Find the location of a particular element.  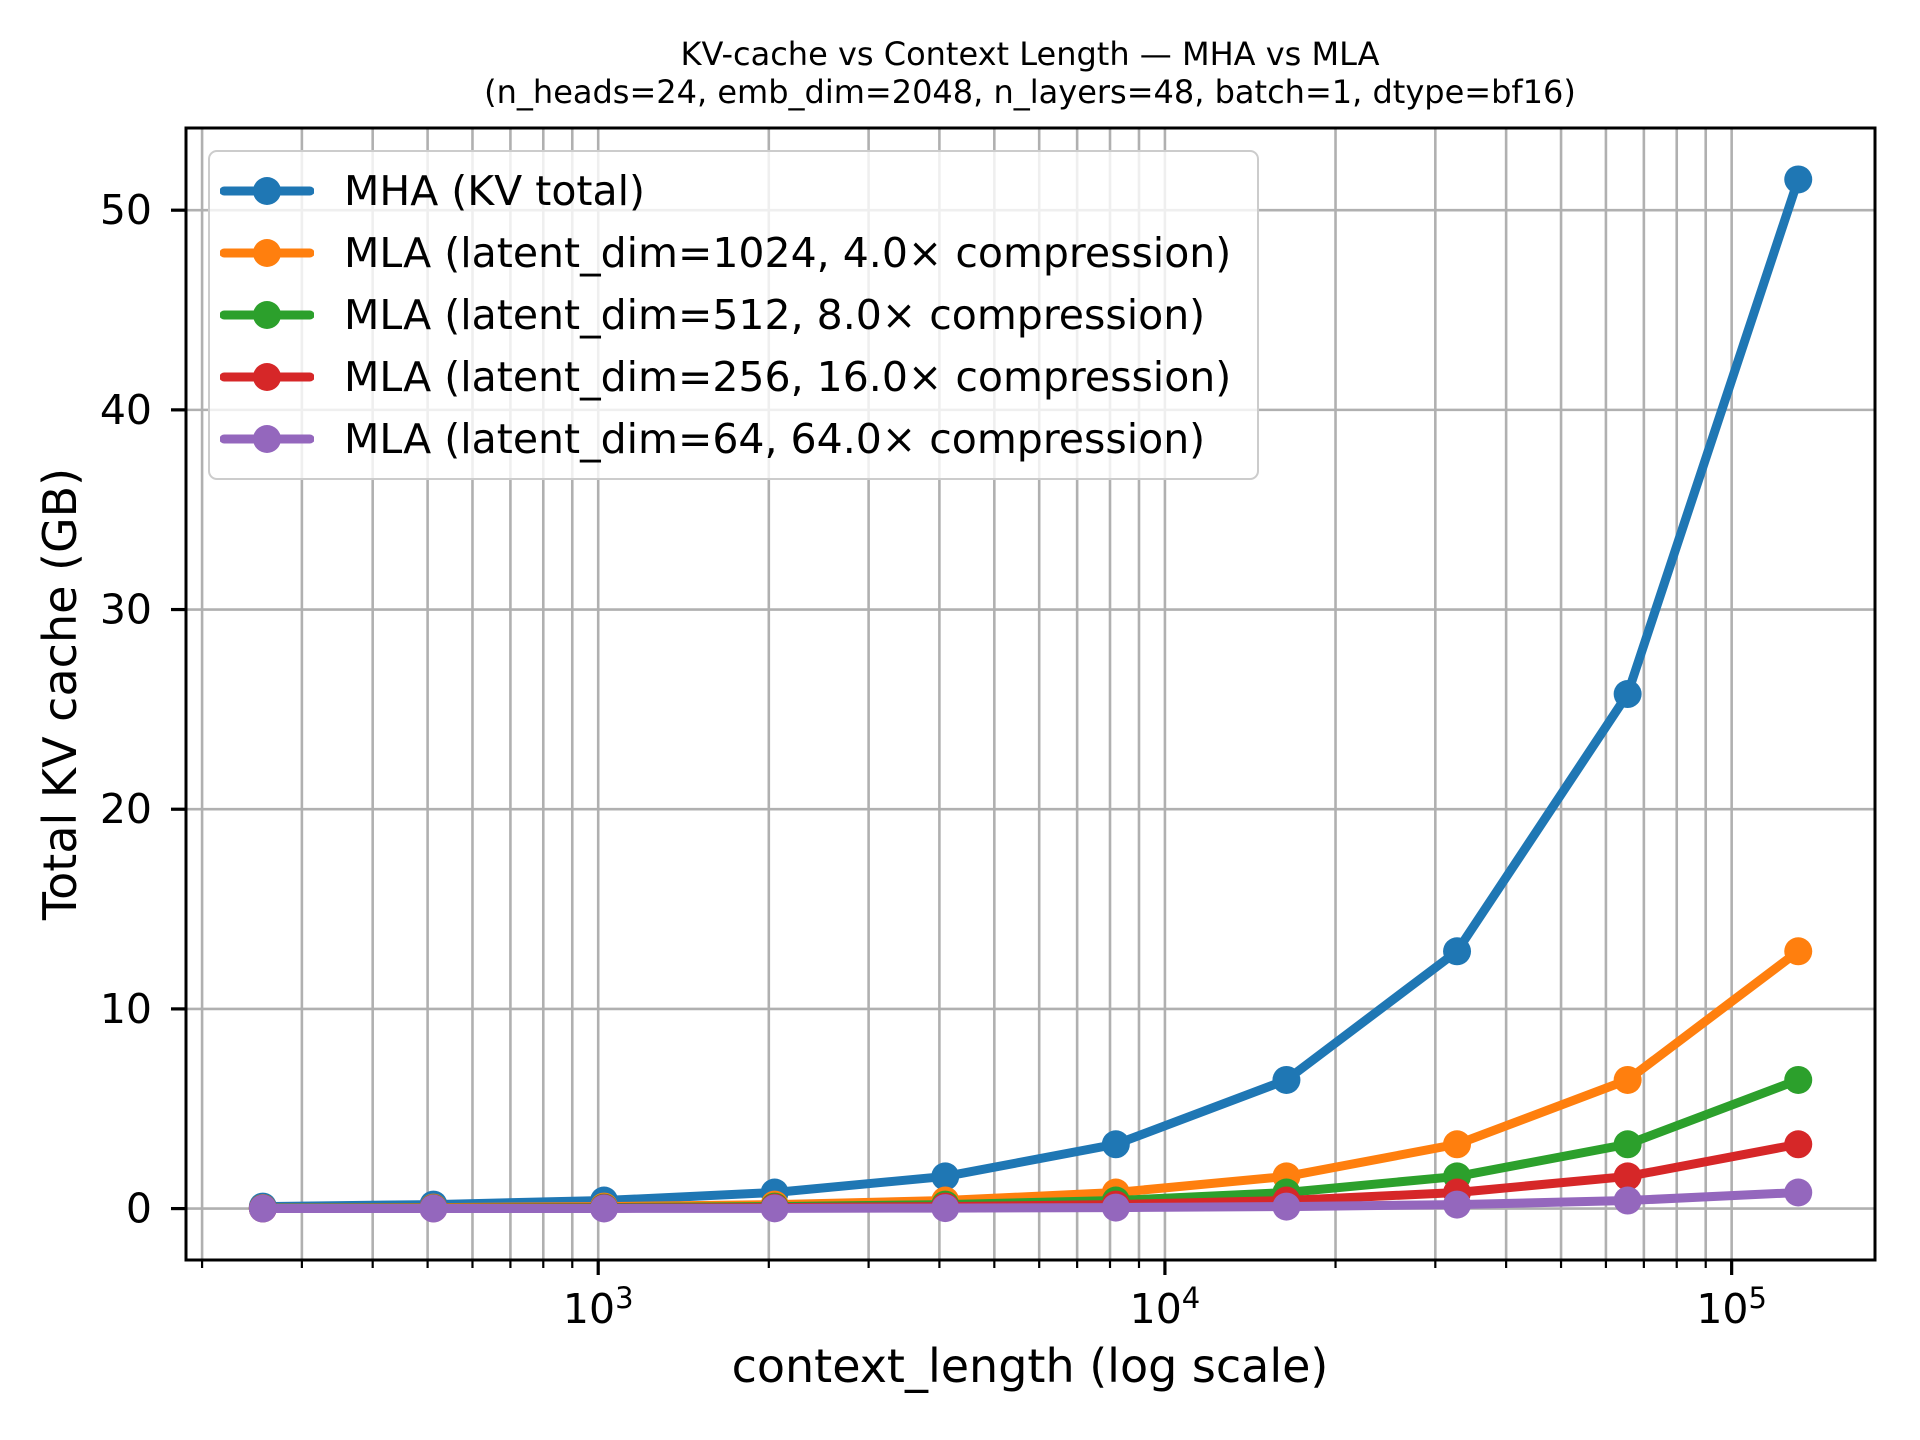

legend-item: MLA (latent_dim=256, 16.0× compression) is located at coordinates (725, 377).